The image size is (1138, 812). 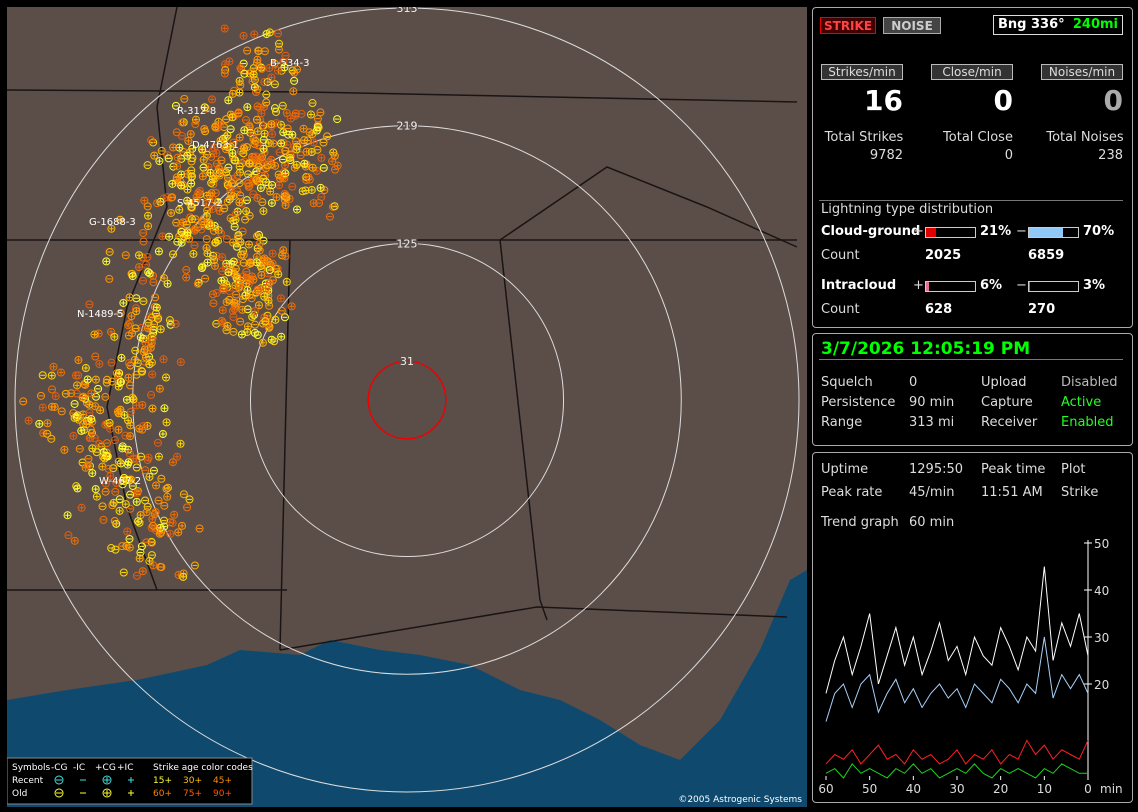 What do you see at coordinates (912, 25) in the screenshot?
I see `noise-button: NOISE` at bounding box center [912, 25].